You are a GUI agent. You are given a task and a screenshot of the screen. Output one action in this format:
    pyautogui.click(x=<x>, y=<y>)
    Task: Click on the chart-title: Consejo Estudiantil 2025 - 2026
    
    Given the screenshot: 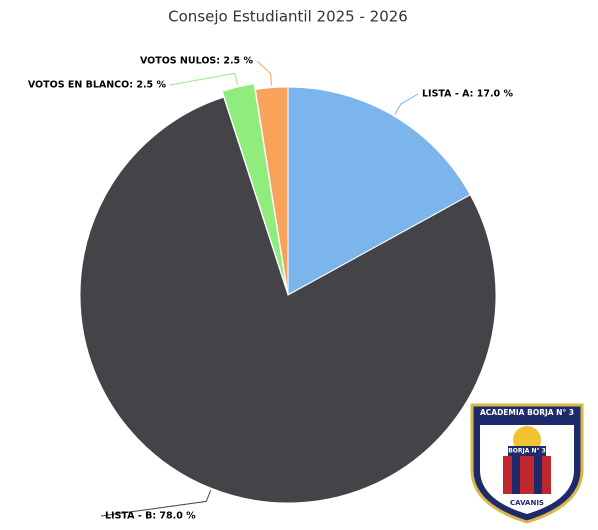 What is the action you would take?
    pyautogui.click(x=288, y=17)
    